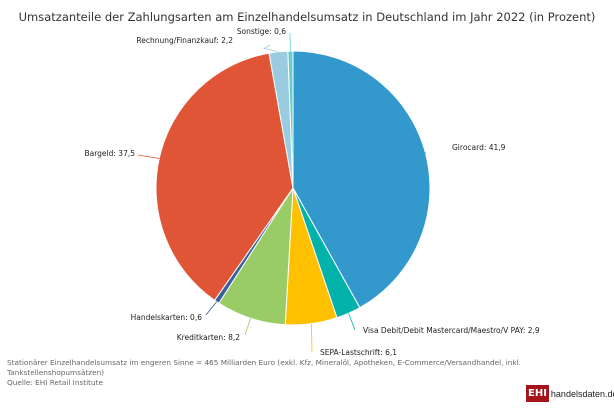  Describe the element at coordinates (537, 393) in the screenshot. I see `logo-mark: EHI` at that location.